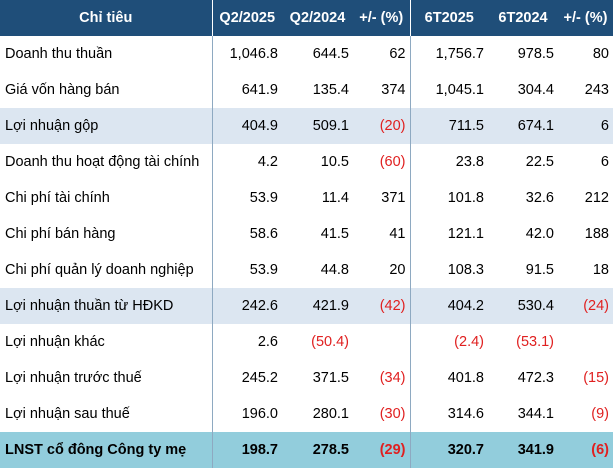 Image resolution: width=613 pixels, height=469 pixels. Describe the element at coordinates (330, 414) in the screenshot. I see `cell-value: 280.1` at that location.